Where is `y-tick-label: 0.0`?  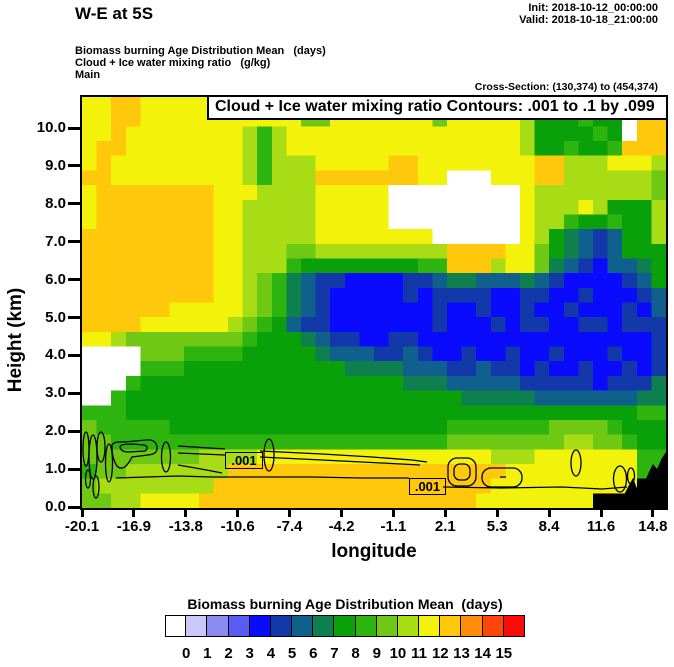 y-tick-label: 0.0 is located at coordinates (55, 506).